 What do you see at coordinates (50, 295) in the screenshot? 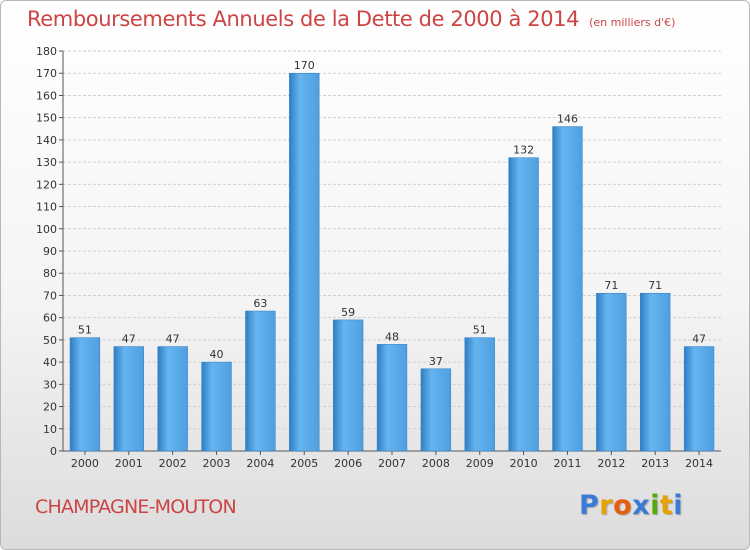
I see `y-tick-label: 70` at bounding box center [50, 295].